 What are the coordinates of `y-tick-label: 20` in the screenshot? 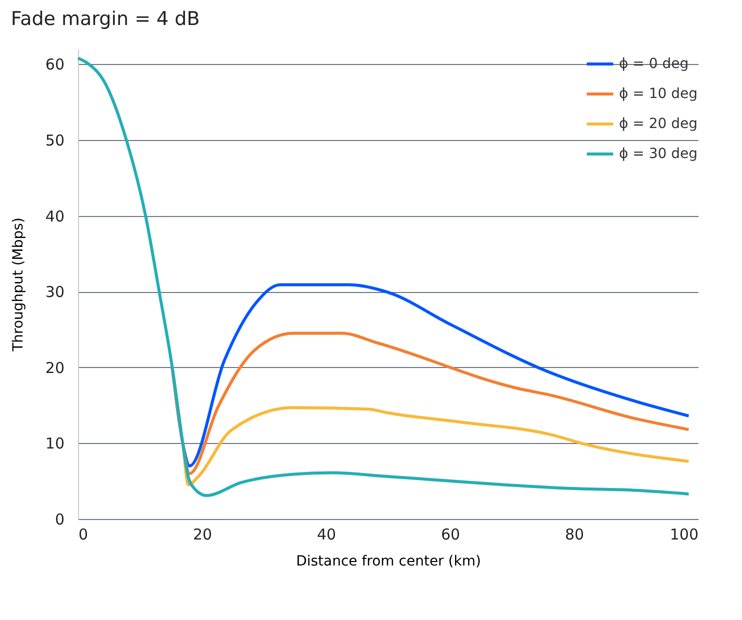 It's located at (54, 367).